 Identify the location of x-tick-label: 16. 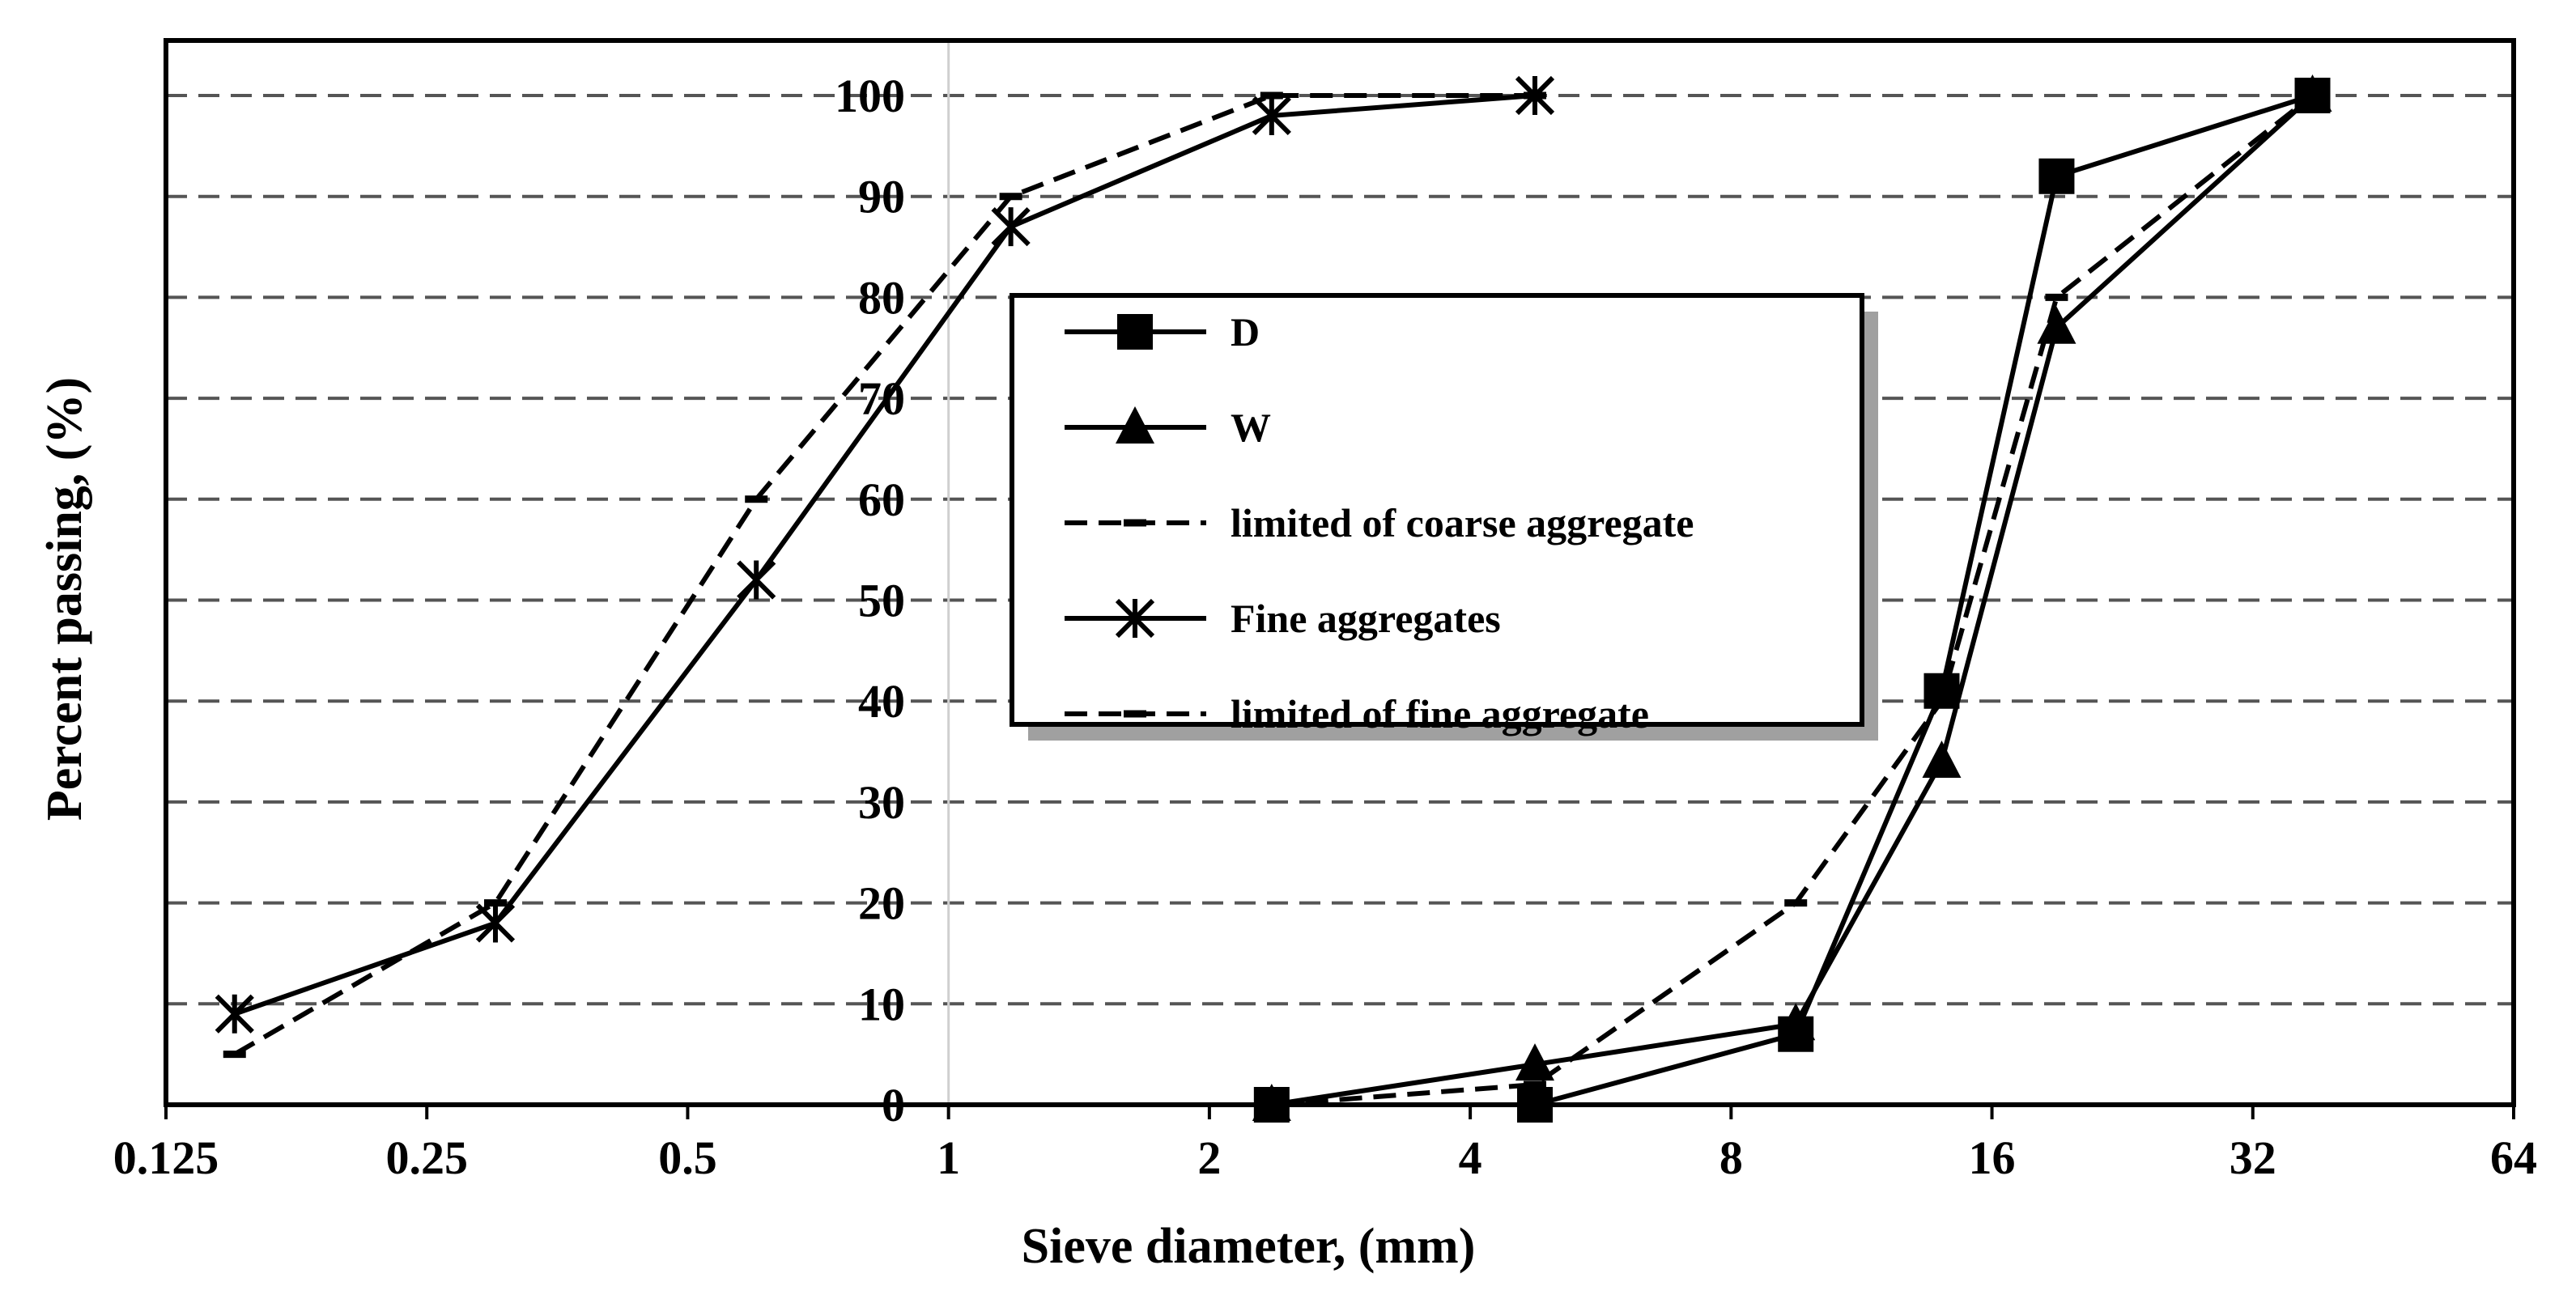
(1993, 1157).